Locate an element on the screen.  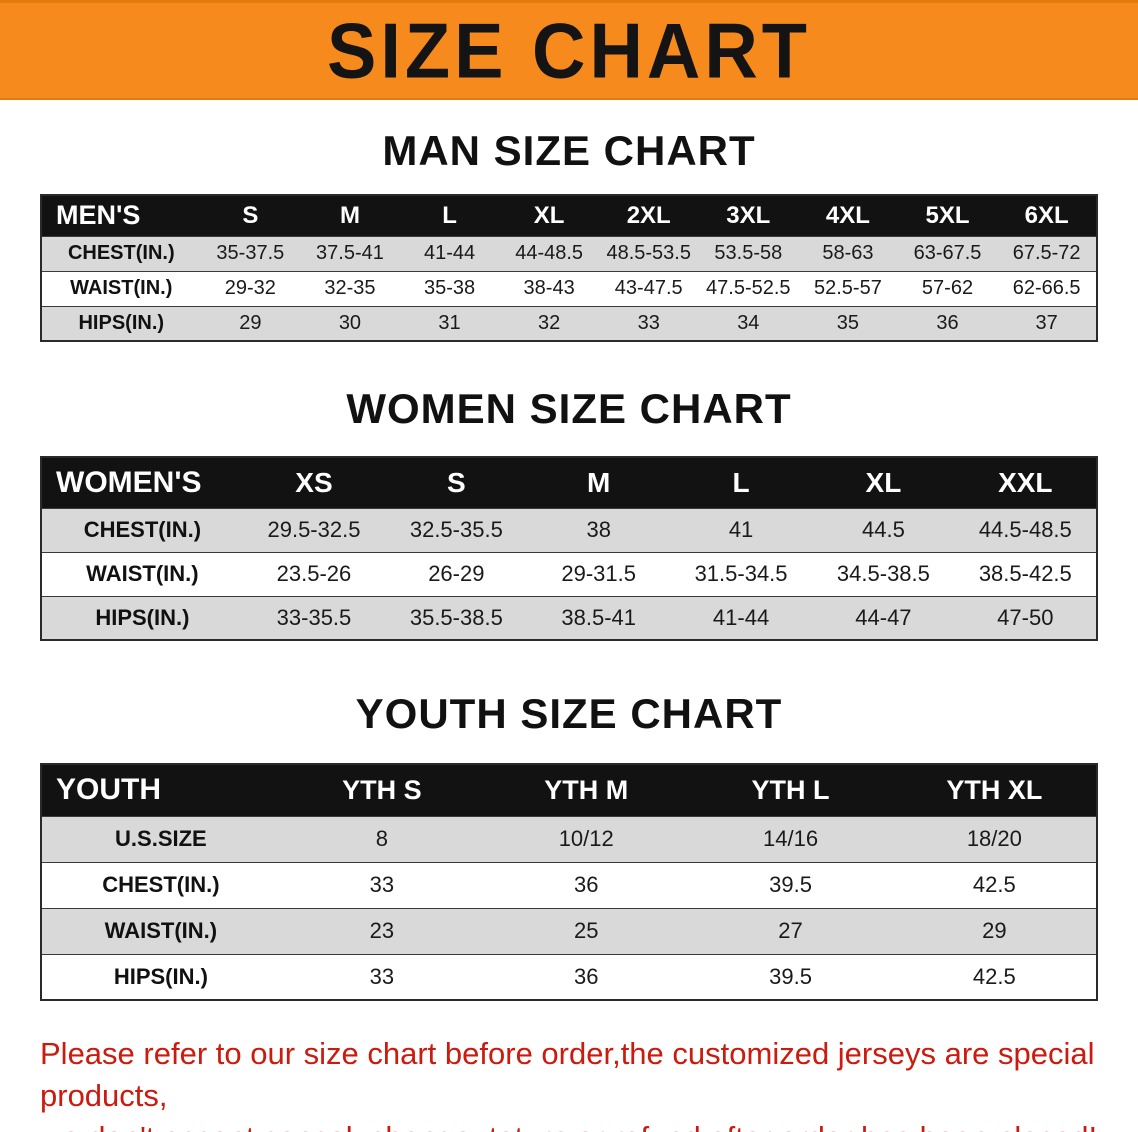
row-label: U.S.SIZE is located at coordinates (161, 838).